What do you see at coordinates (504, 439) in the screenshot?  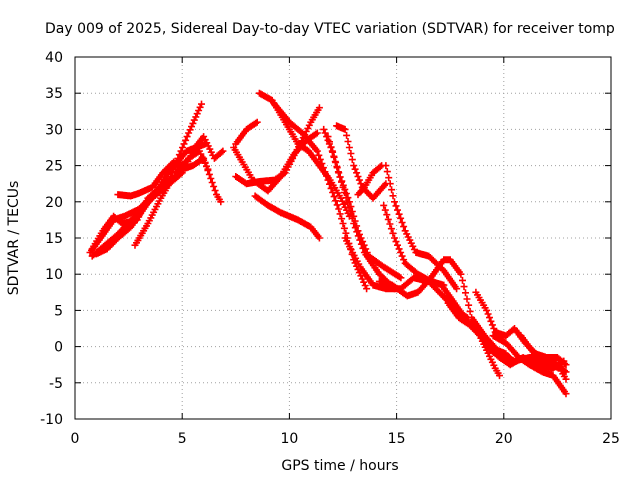 I see `x-tick-label: 20` at bounding box center [504, 439].